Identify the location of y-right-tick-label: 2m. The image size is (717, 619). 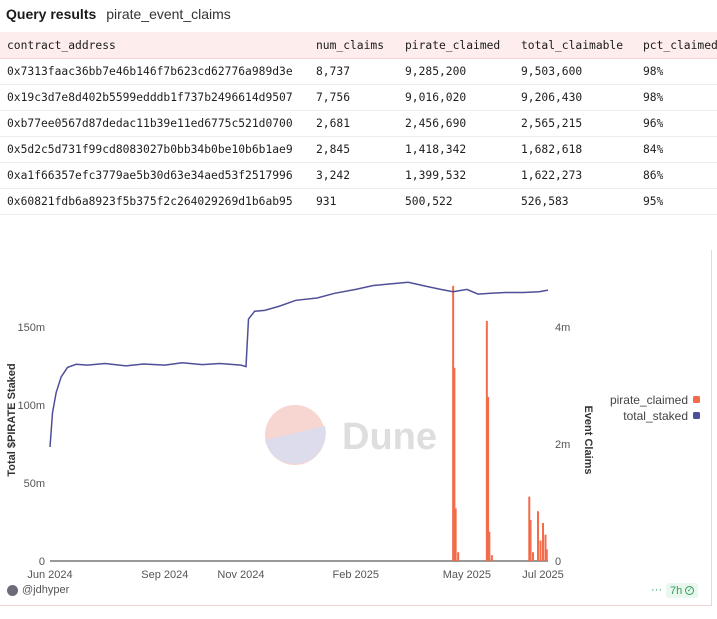
(562, 445).